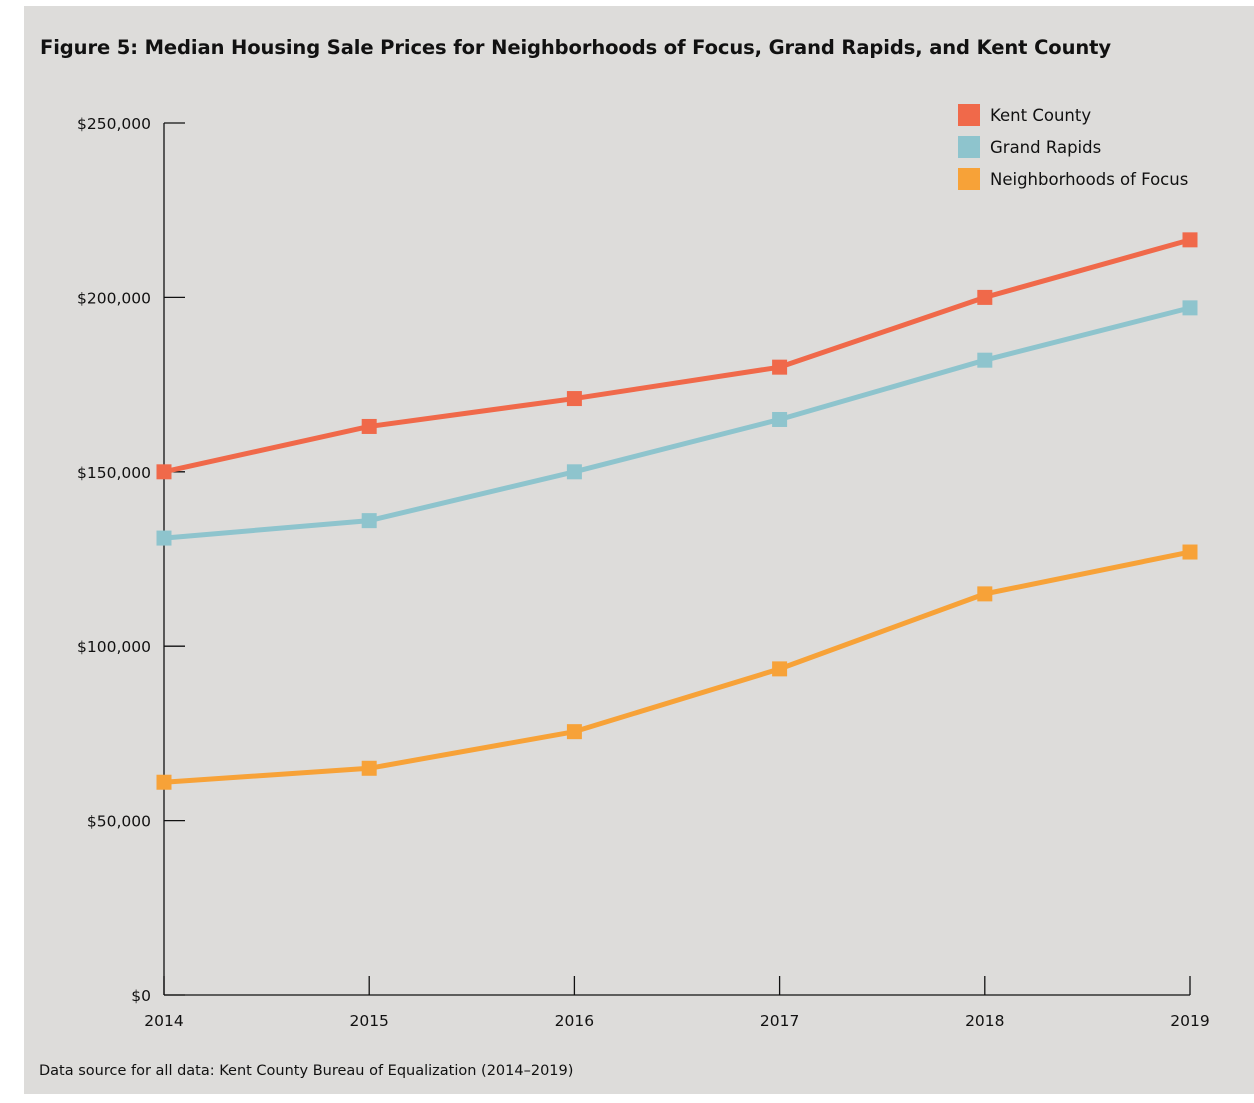 The height and width of the screenshot is (1103, 1254). I want to click on legend-label: Neighborhoods of Focus, so click(1089, 179).